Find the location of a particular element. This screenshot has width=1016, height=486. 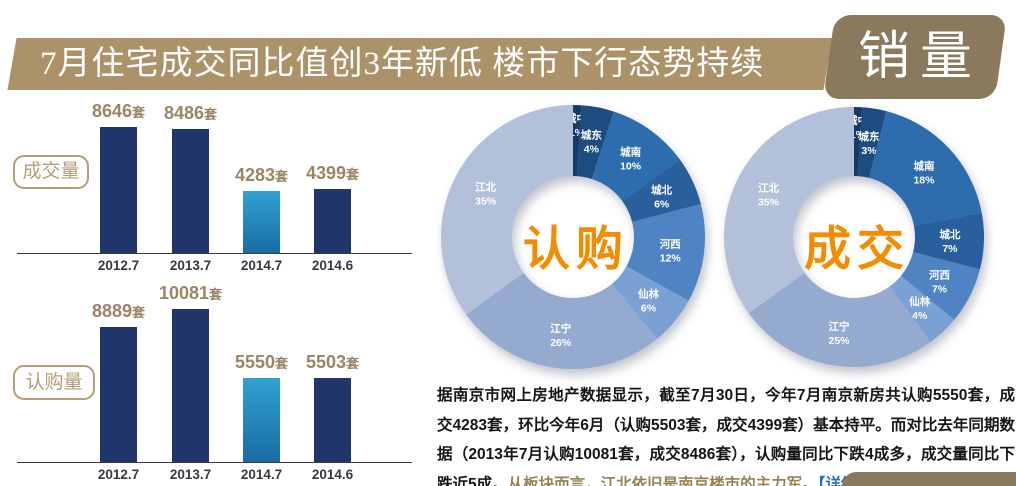

x-axis-transaction-volume is located at coordinates (214, 253).